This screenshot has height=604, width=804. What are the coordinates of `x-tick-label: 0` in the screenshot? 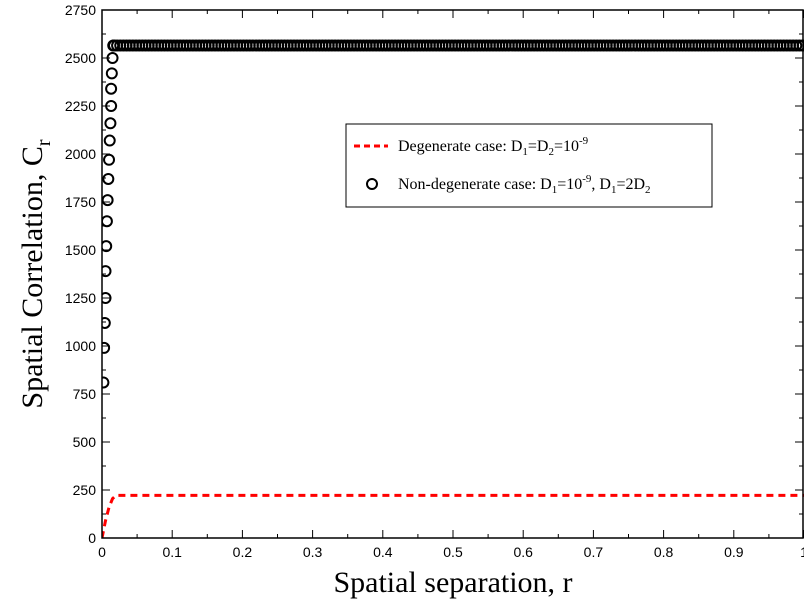 It's located at (102, 552).